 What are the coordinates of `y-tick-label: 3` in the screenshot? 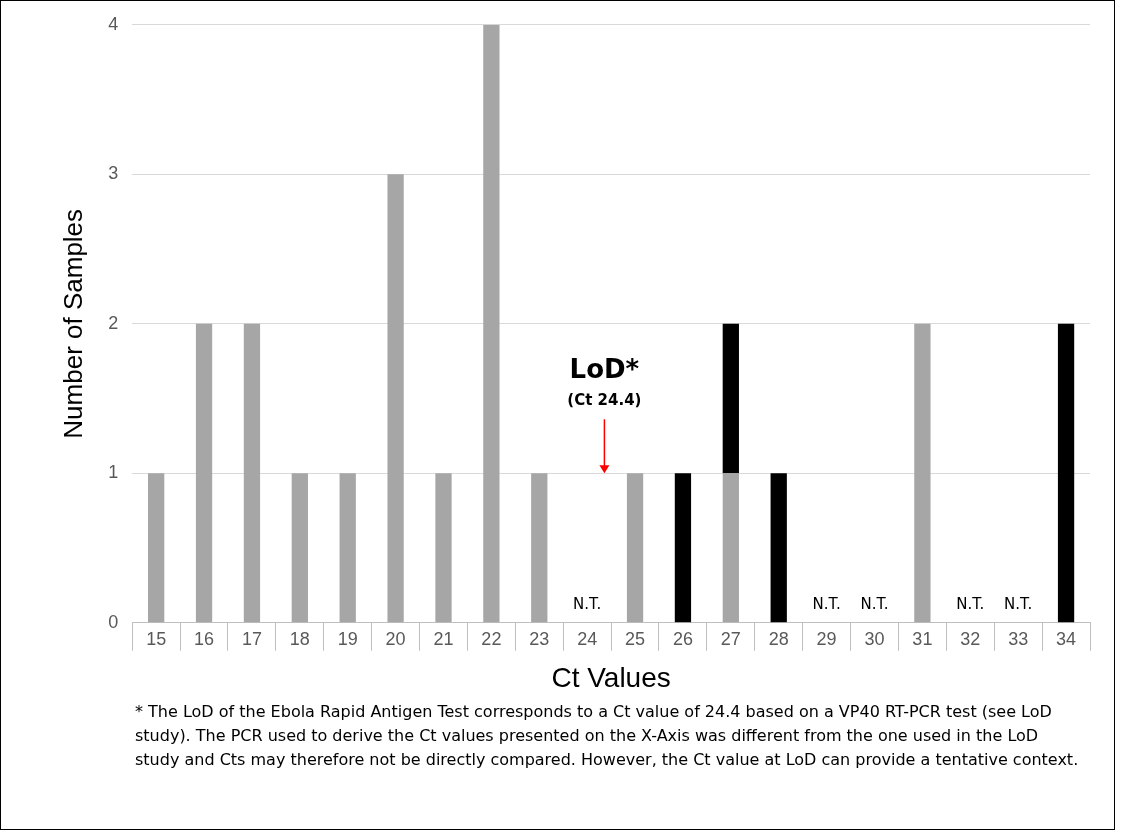 It's located at (113, 173).